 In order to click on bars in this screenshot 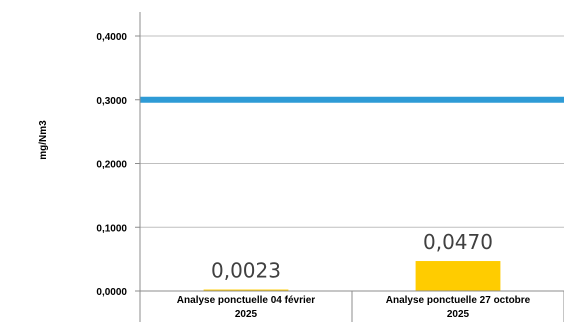, I will do `click(352, 276)`.